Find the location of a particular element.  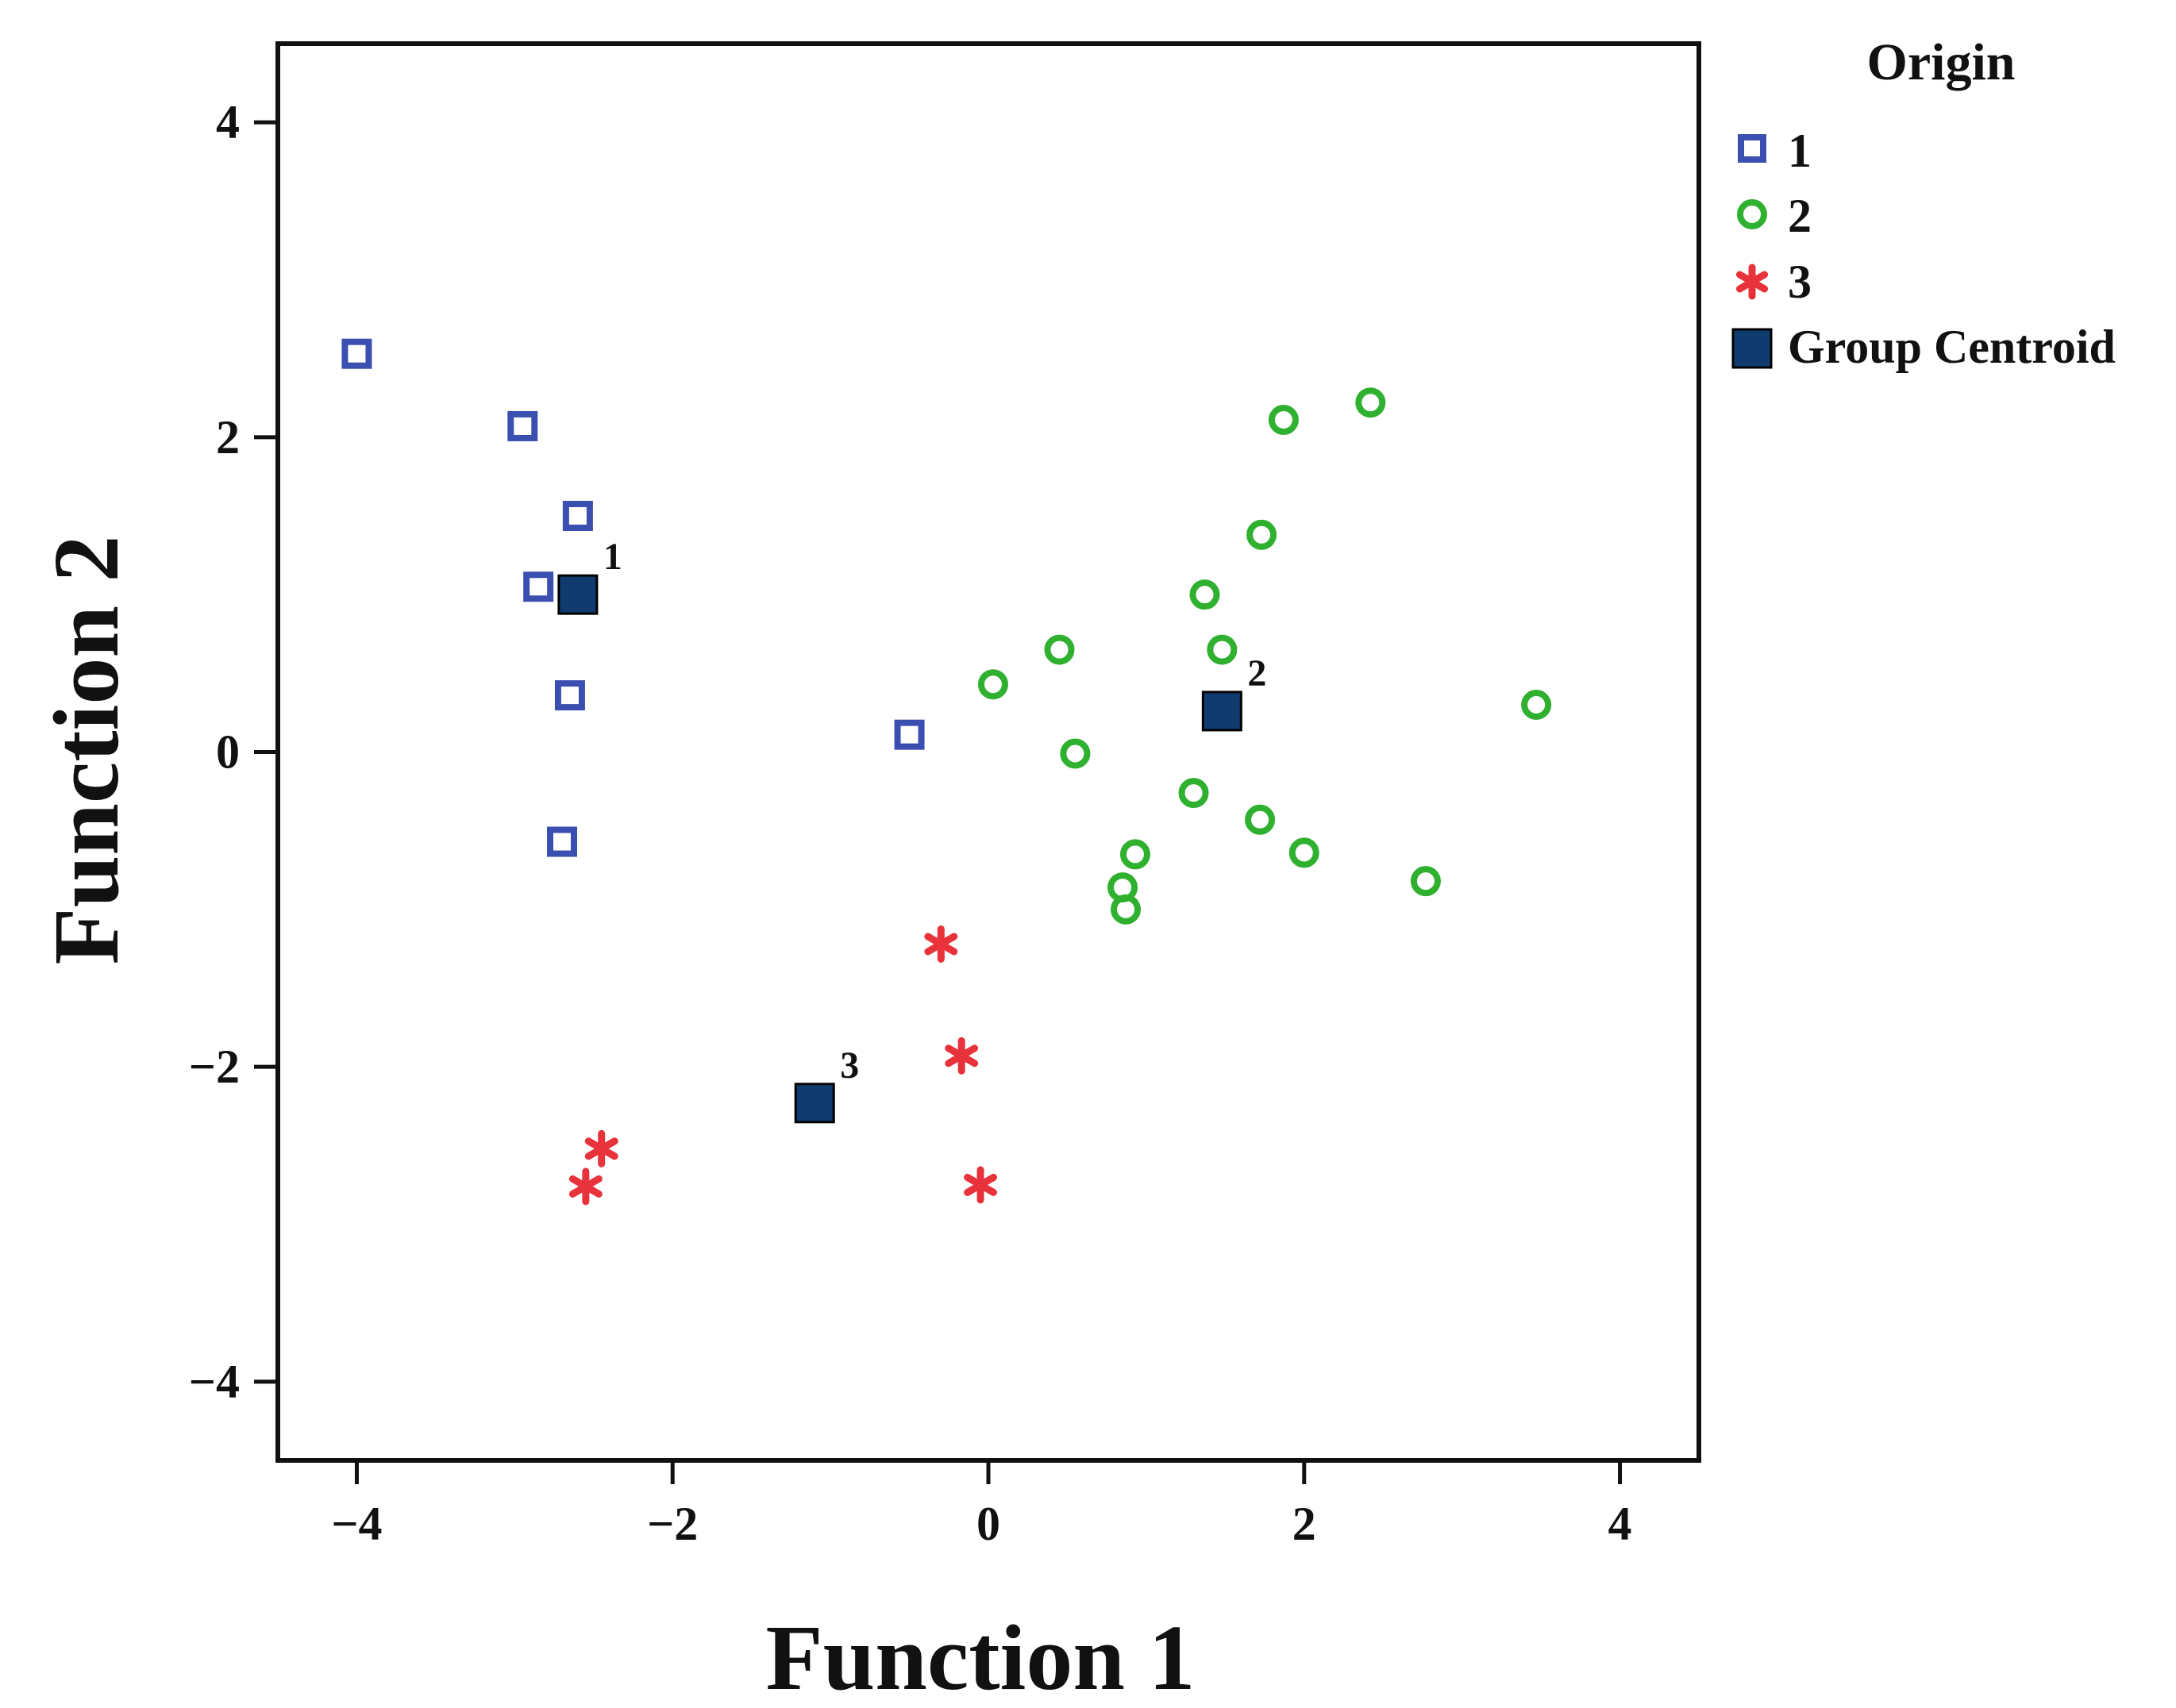

x-tick-label: 2 is located at coordinates (1304, 1524).